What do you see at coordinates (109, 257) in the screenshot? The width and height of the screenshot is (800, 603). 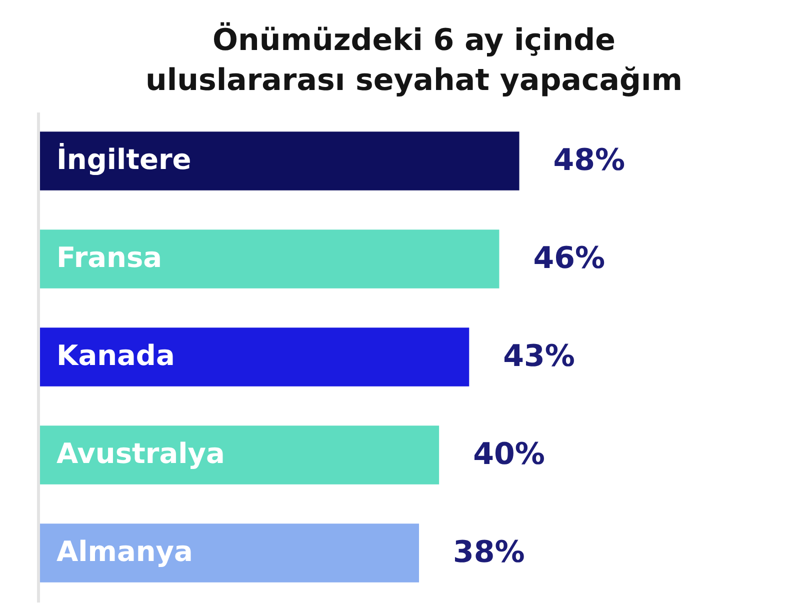 I see `y-tick-label: Fransa` at bounding box center [109, 257].